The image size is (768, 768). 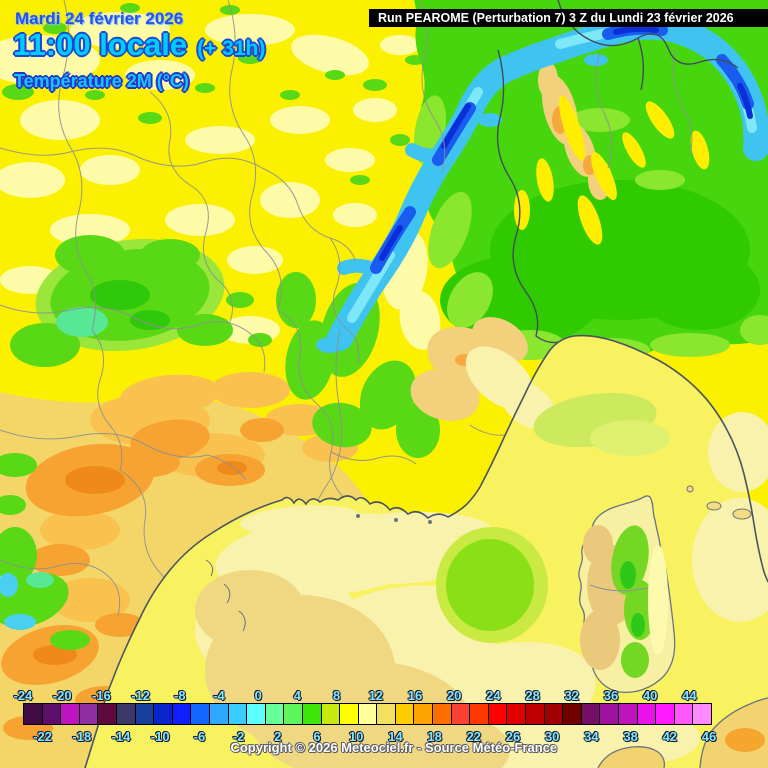 I want to click on scale-label-top: 8, so click(x=336, y=695).